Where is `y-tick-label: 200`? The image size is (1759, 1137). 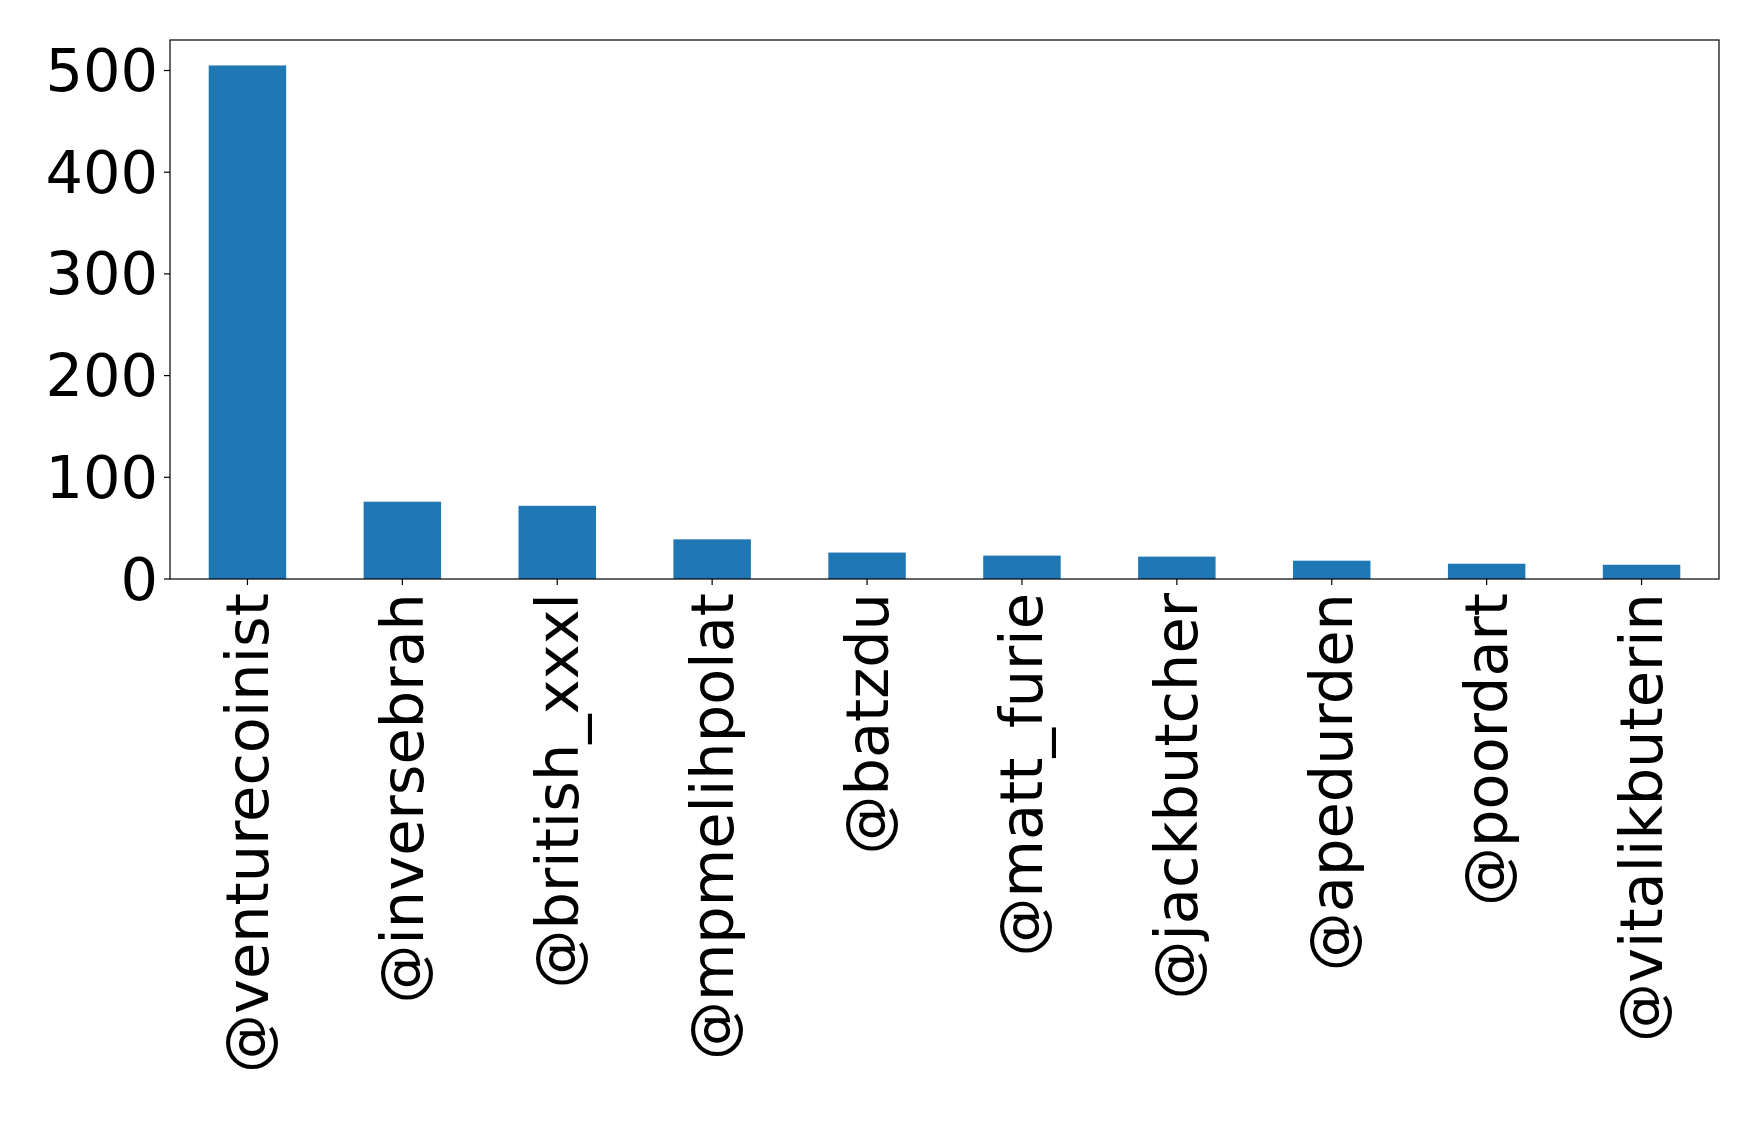 y-tick-label: 200 is located at coordinates (101, 376).